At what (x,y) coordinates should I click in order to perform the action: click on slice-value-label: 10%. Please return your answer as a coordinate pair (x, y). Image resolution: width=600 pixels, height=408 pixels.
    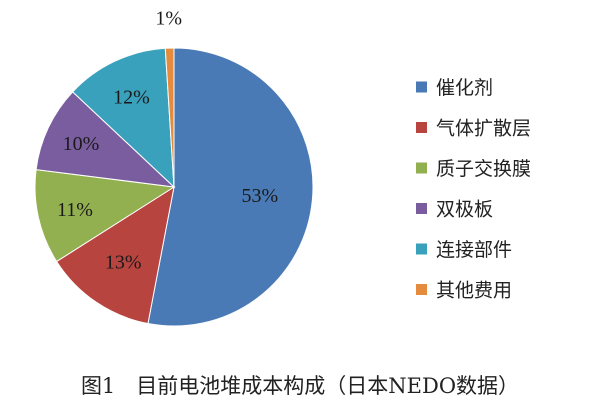
    Looking at the image, I should click on (81, 144).